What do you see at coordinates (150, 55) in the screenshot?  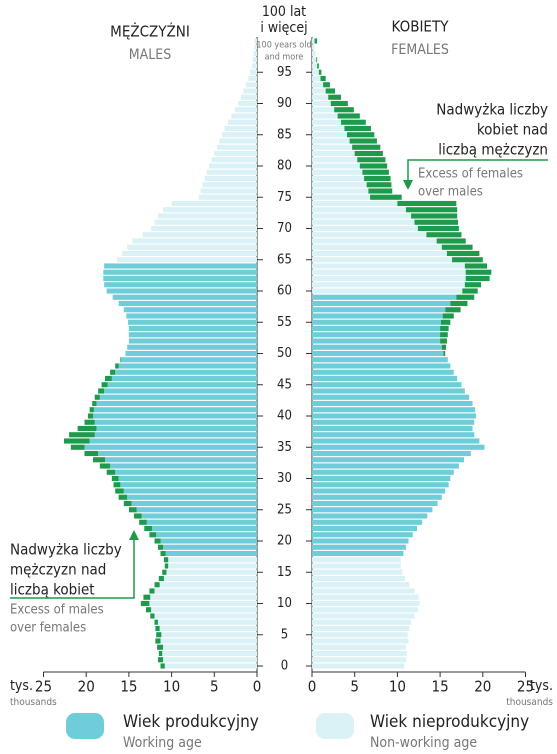 I see `males-subtitle: MALES` at bounding box center [150, 55].